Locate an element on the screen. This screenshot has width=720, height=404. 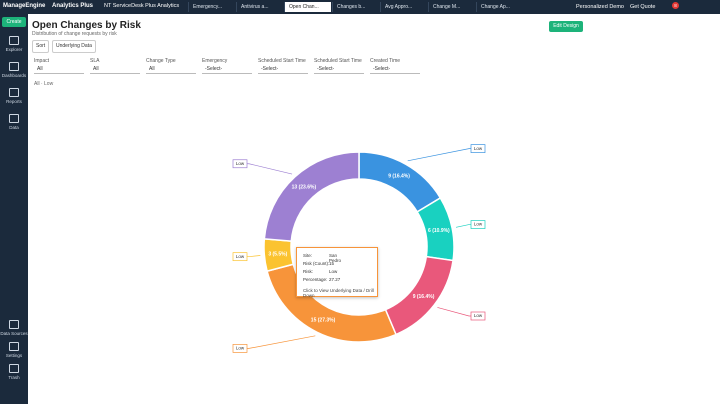
value-label: 13 (23.6%) is located at coordinates (304, 187).